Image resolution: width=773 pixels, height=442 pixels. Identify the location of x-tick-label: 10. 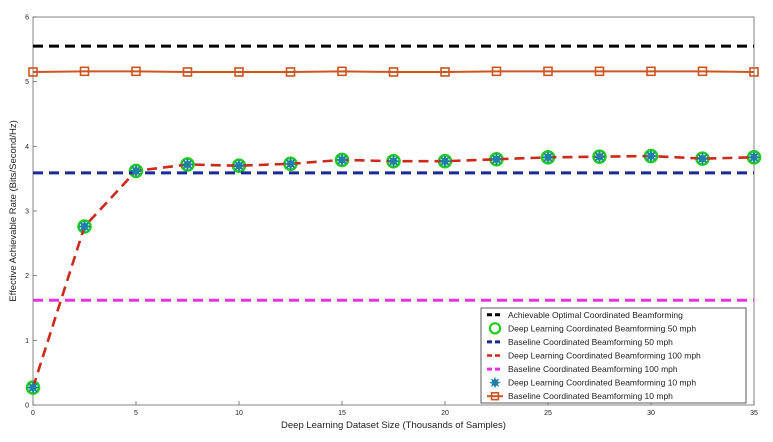
(239, 413).